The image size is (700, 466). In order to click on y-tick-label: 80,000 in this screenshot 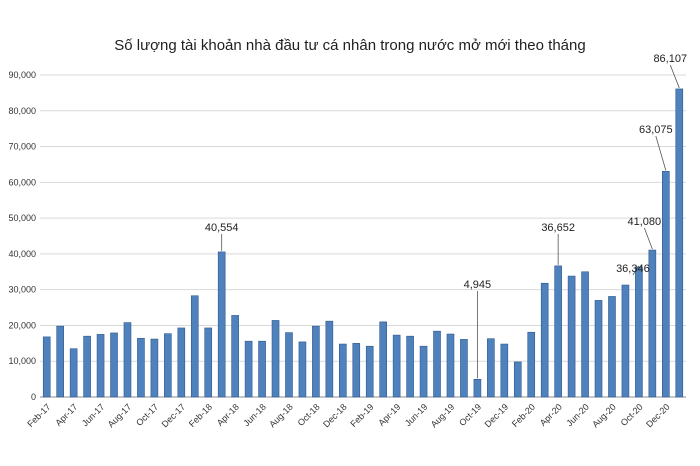, I will do `click(22, 111)`.